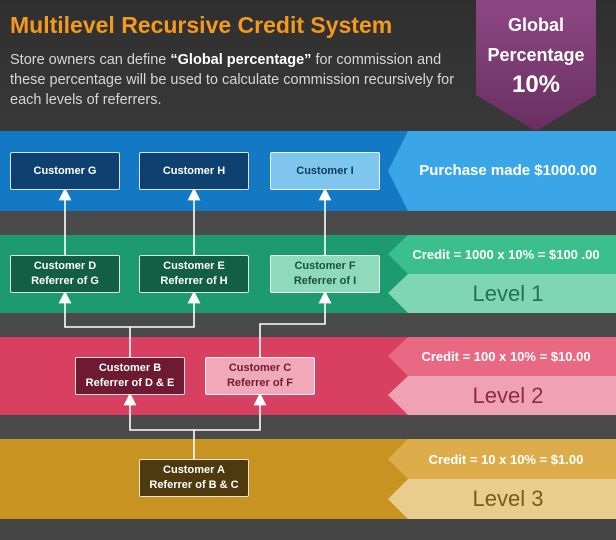  Describe the element at coordinates (65, 266) in the screenshot. I see `node-line1: Customer D` at that location.